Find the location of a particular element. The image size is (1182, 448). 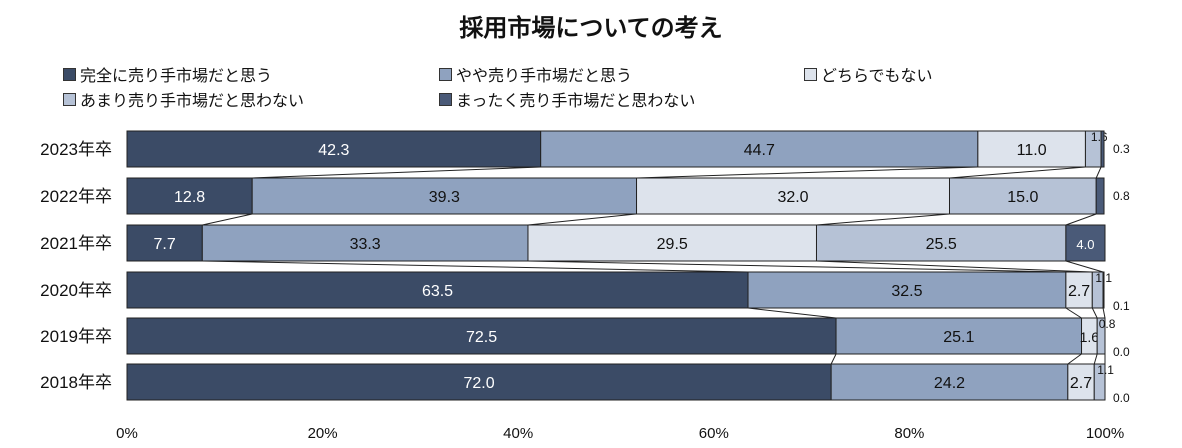

legend-item: どちらでもない is located at coordinates (868, 74).